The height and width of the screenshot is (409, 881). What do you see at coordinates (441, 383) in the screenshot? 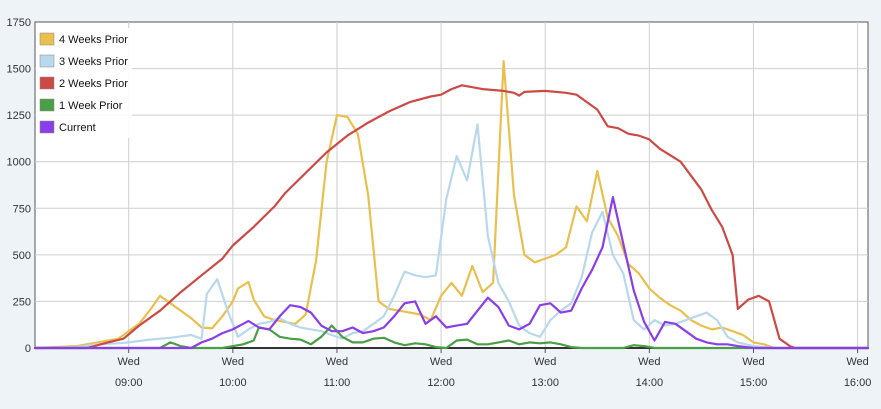
I see `x-tick-time-label: 12:00` at bounding box center [441, 383].